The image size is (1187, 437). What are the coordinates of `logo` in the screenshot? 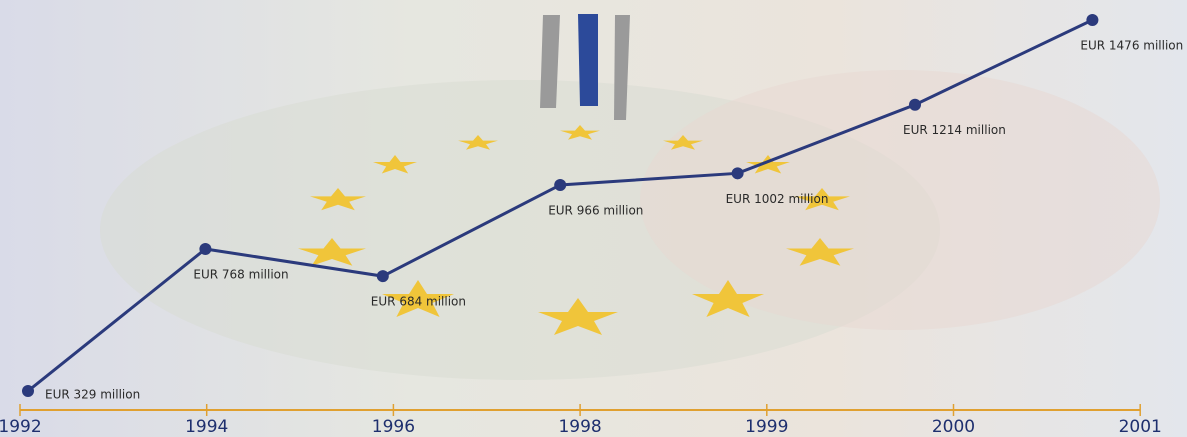 It's located at (585, 67).